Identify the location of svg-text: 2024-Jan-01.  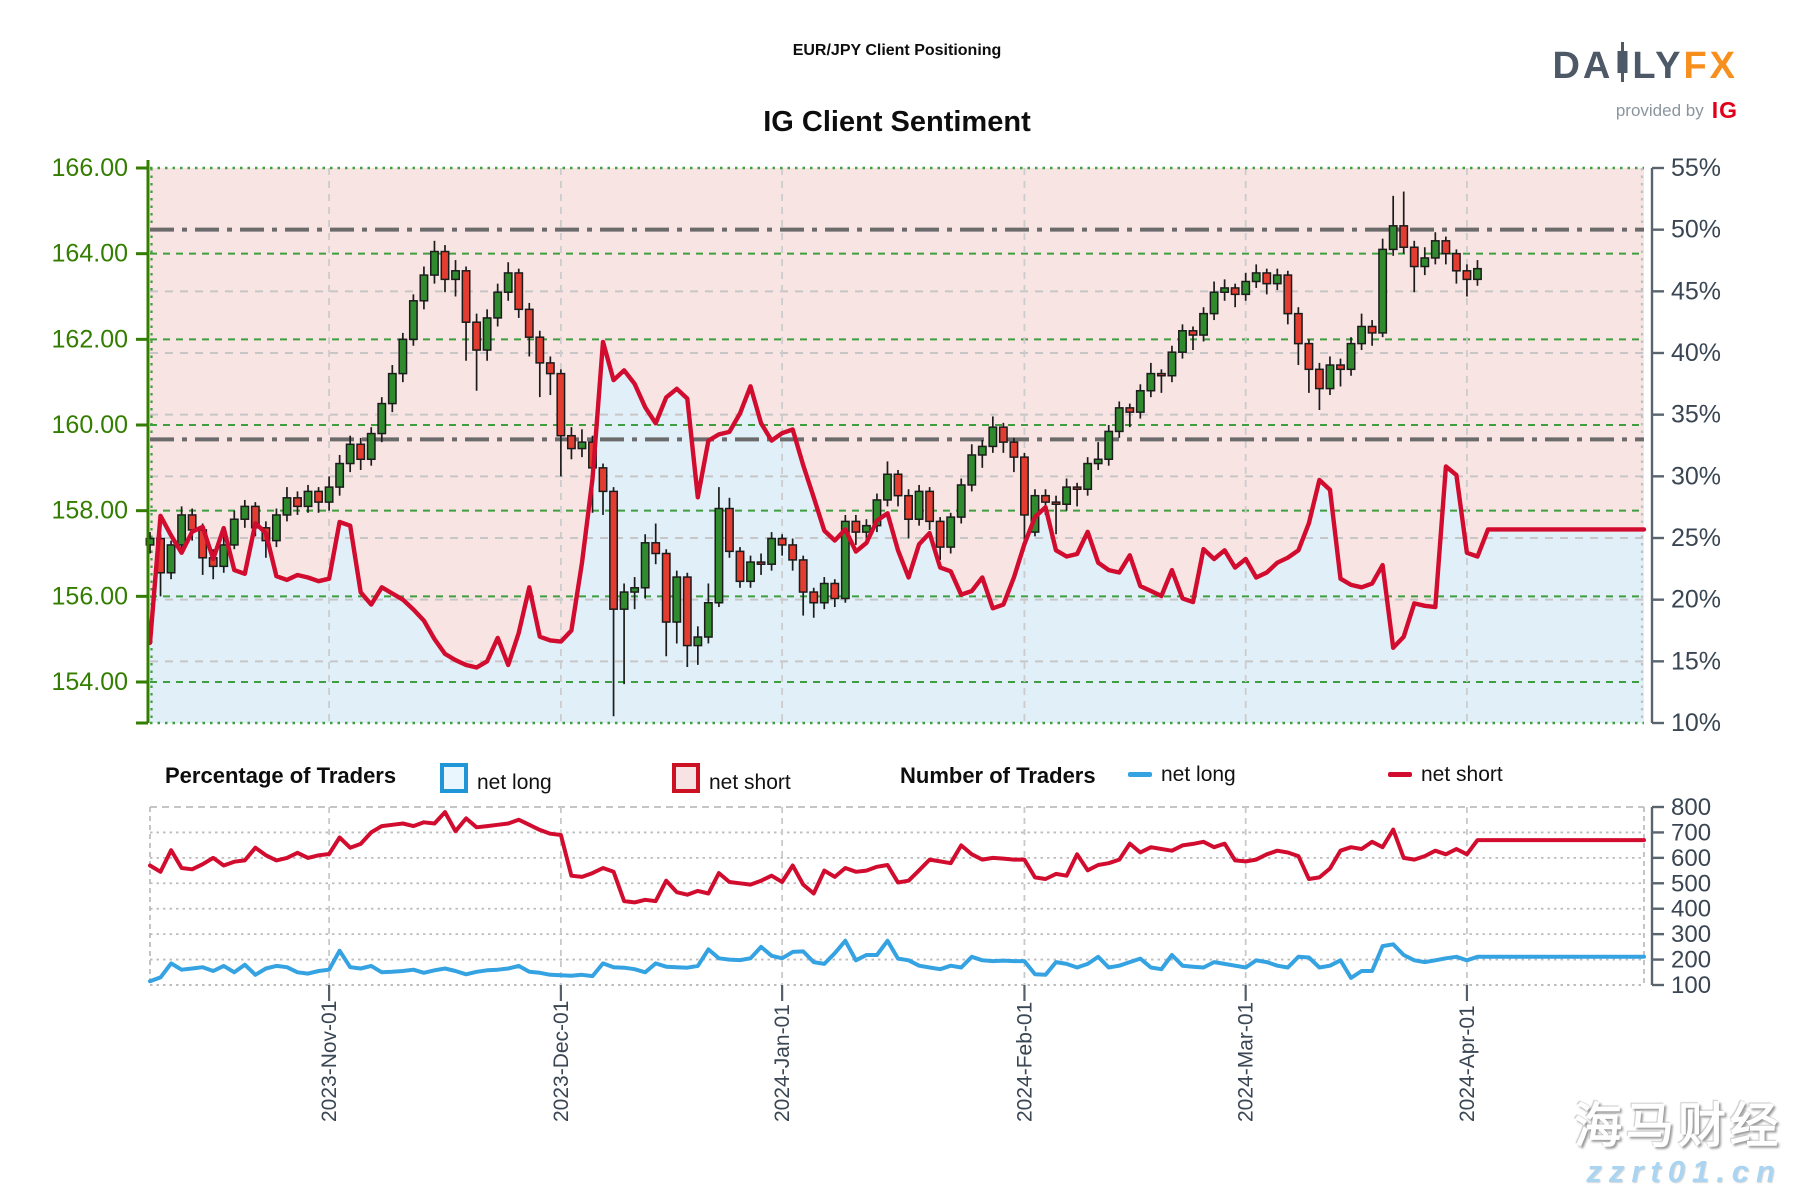
(782, 1063).